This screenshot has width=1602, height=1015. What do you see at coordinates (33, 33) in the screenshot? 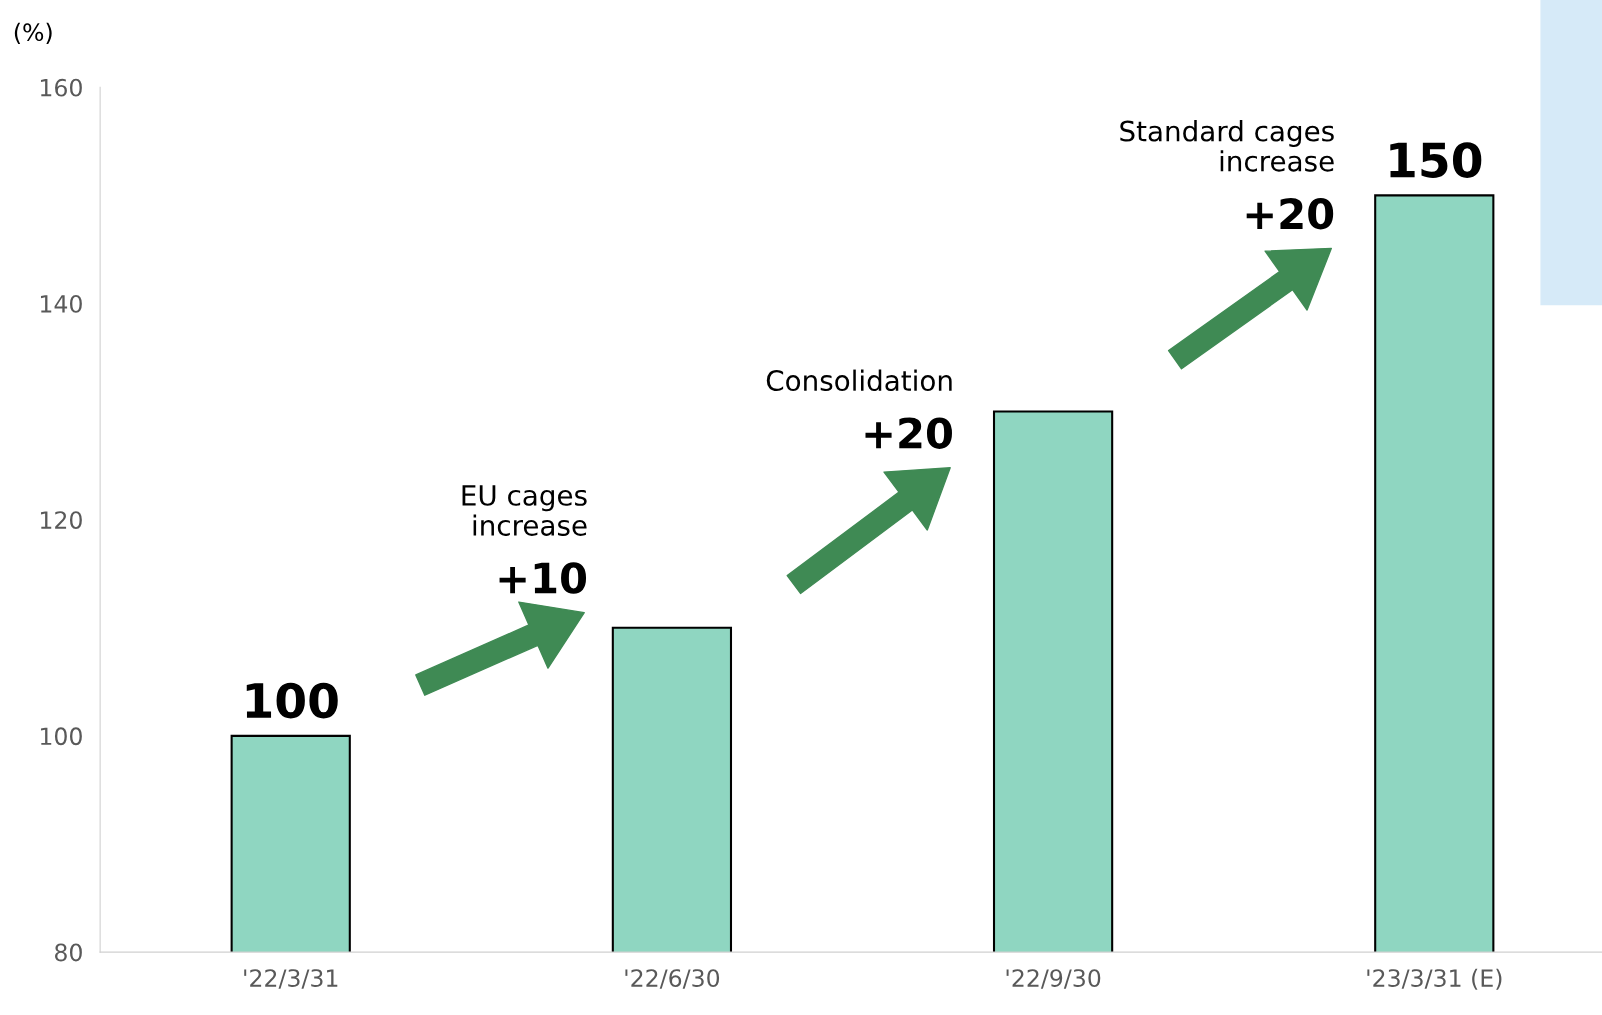
I see `y-axis-title: (%)` at bounding box center [33, 33].